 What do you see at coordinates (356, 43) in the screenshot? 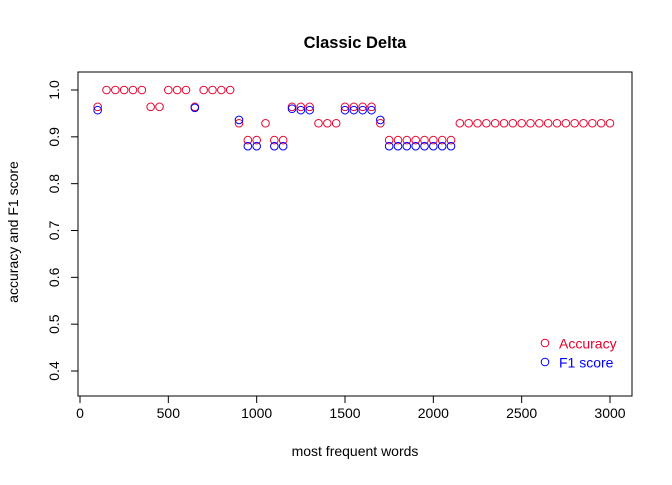
I see `chart-title: Classic Delta` at bounding box center [356, 43].